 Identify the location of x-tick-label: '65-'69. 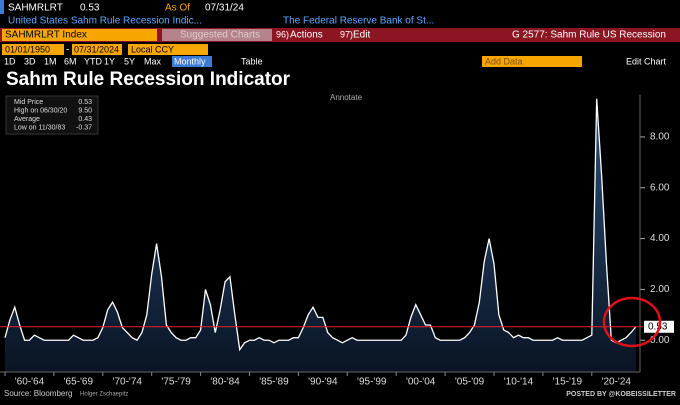
(79, 382).